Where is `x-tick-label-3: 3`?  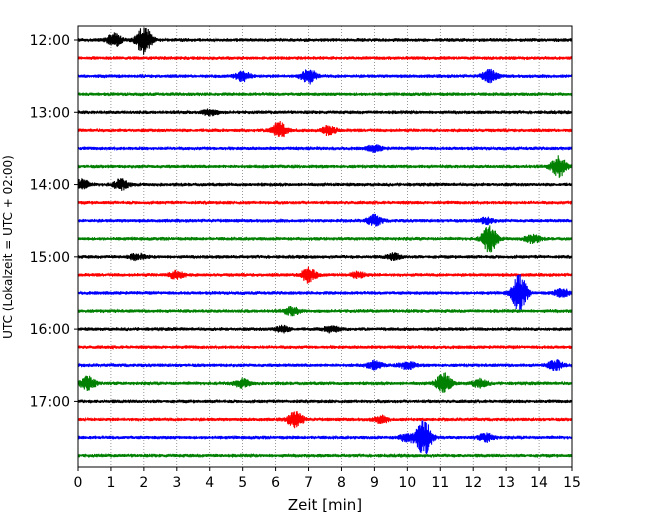
x-tick-label-3: 3 is located at coordinates (176, 483).